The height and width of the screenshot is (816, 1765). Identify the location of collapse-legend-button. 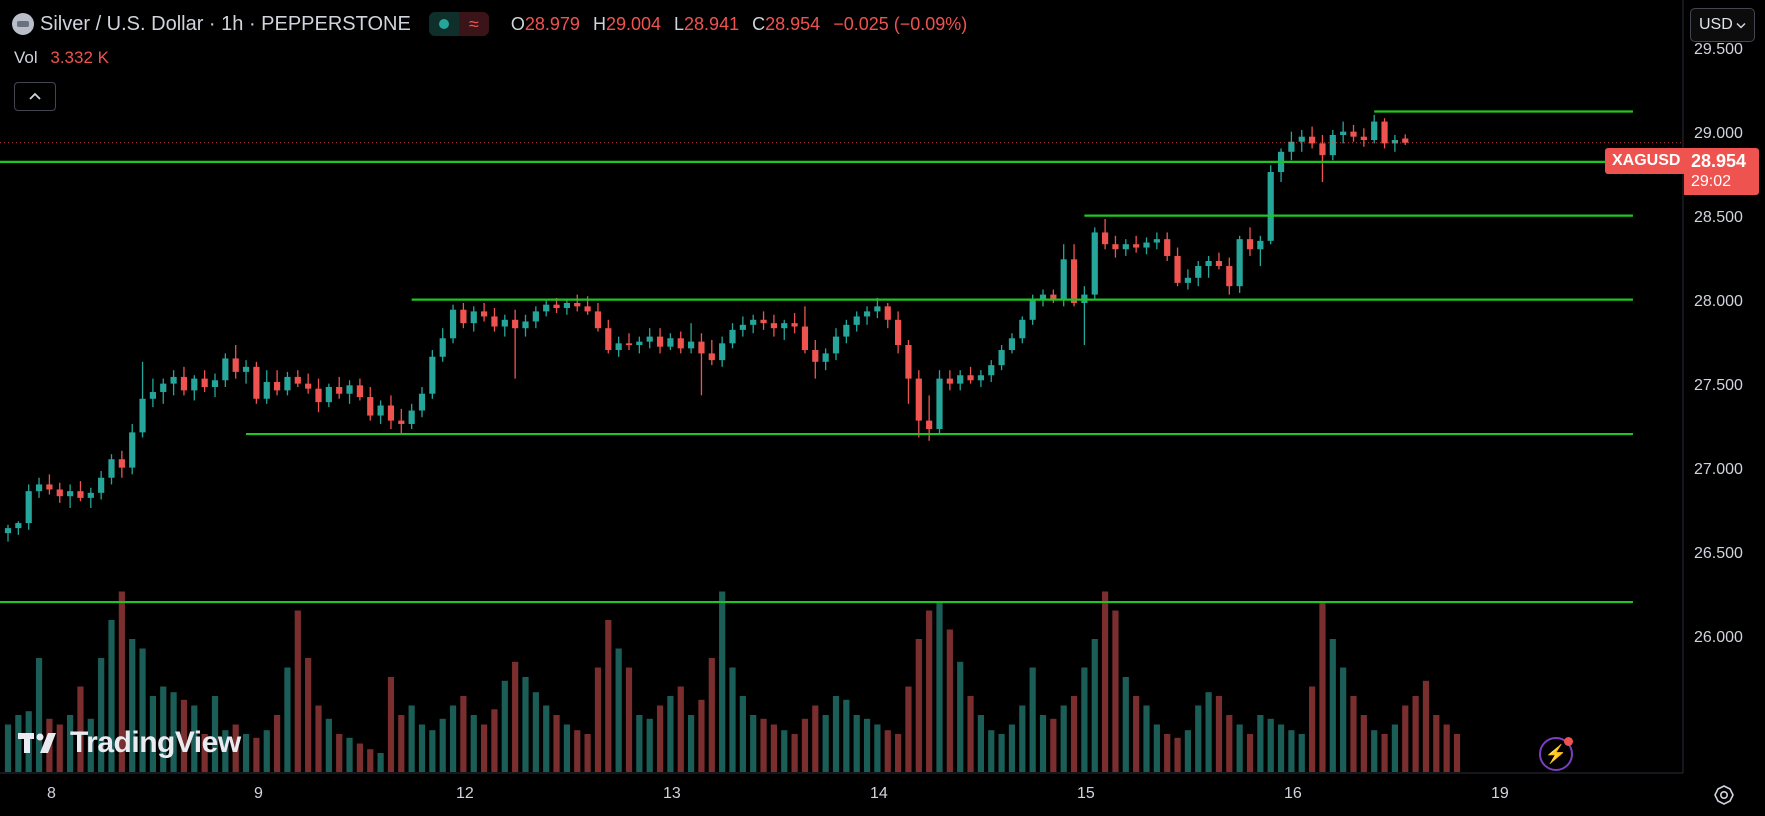
(35, 96).